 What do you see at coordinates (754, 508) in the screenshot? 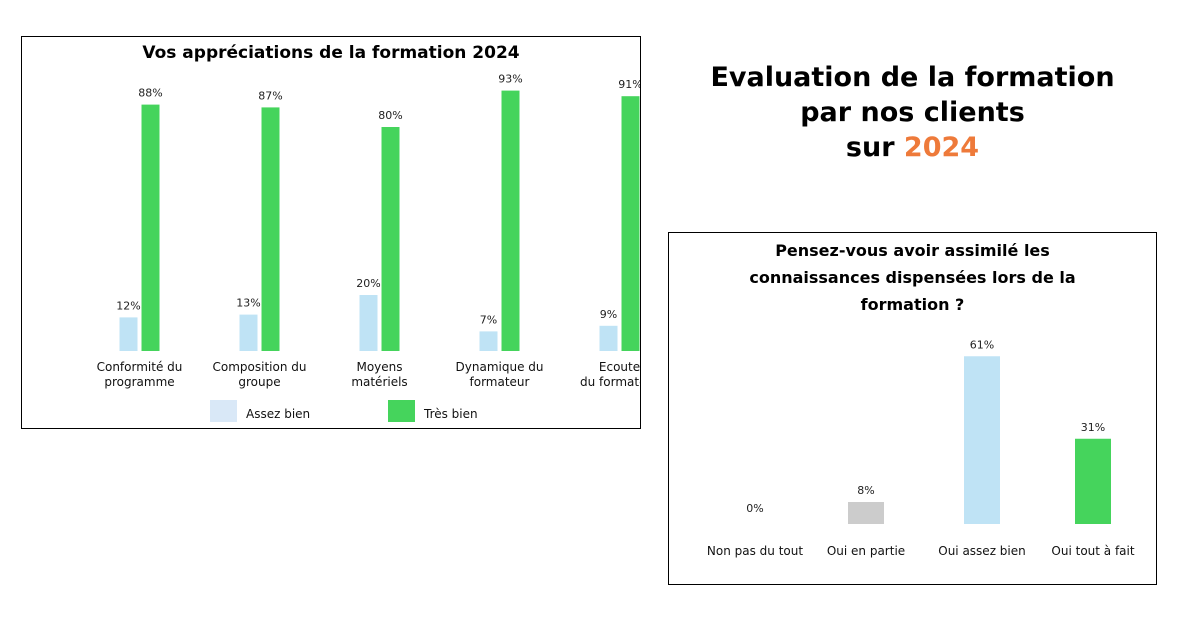
I see `bar-value-label: 0%` at bounding box center [754, 508].